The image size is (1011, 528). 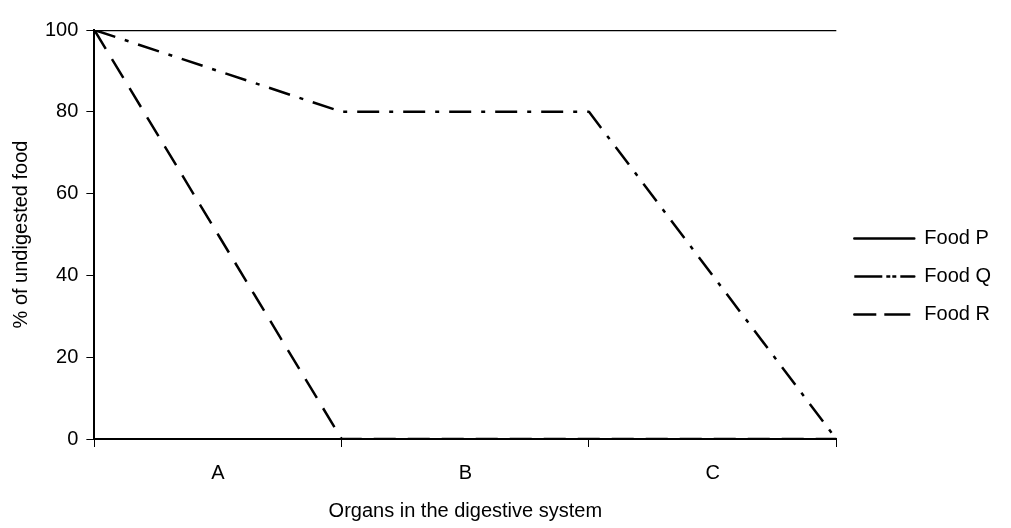 I want to click on y-tick-label: 100, so click(x=61, y=28).